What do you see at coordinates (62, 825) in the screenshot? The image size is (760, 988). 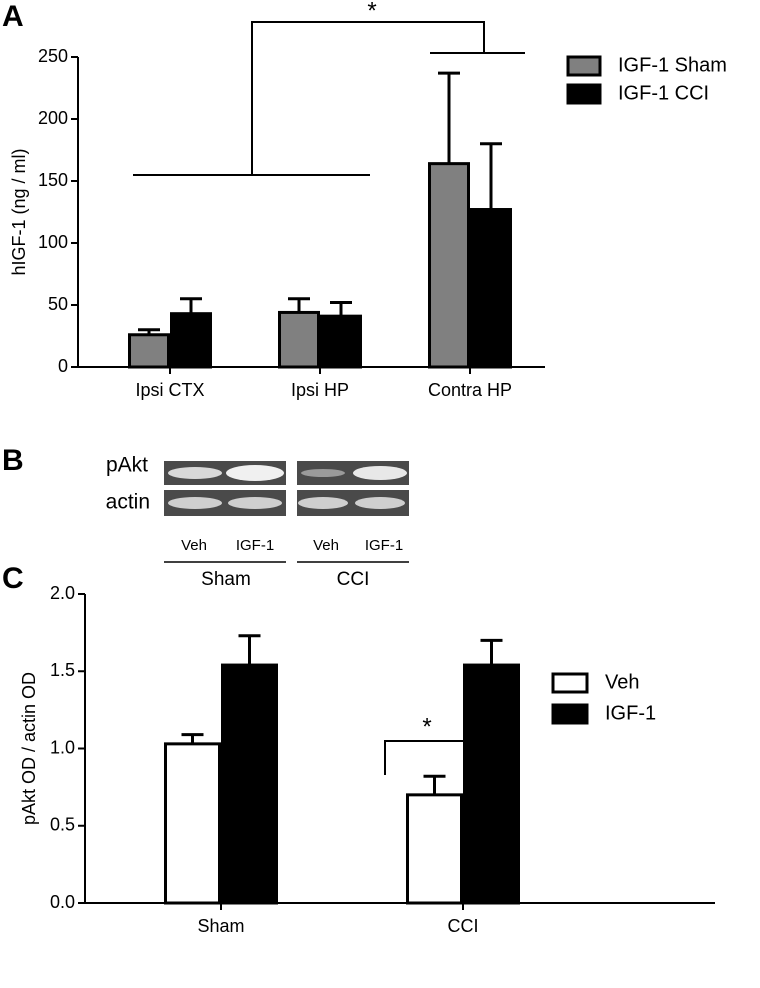 I see `y-tick-label: 0.5` at bounding box center [62, 825].